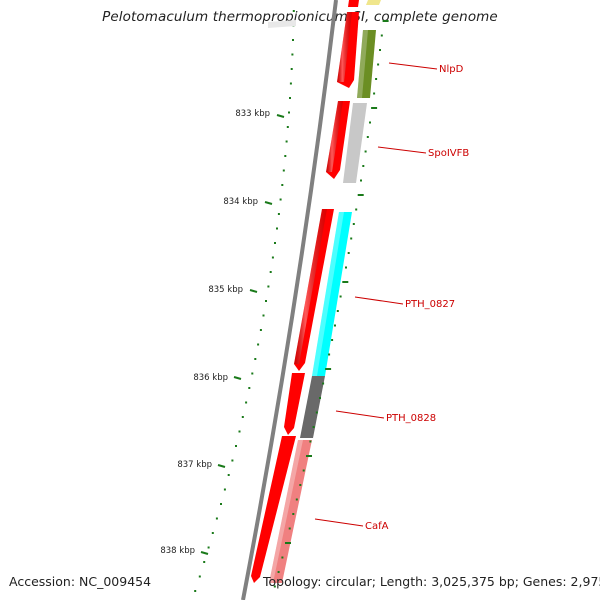 The height and width of the screenshot is (600, 600). What do you see at coordinates (80, 581) in the screenshot?
I see `accession-text: Accession: NC_009454` at bounding box center [80, 581].